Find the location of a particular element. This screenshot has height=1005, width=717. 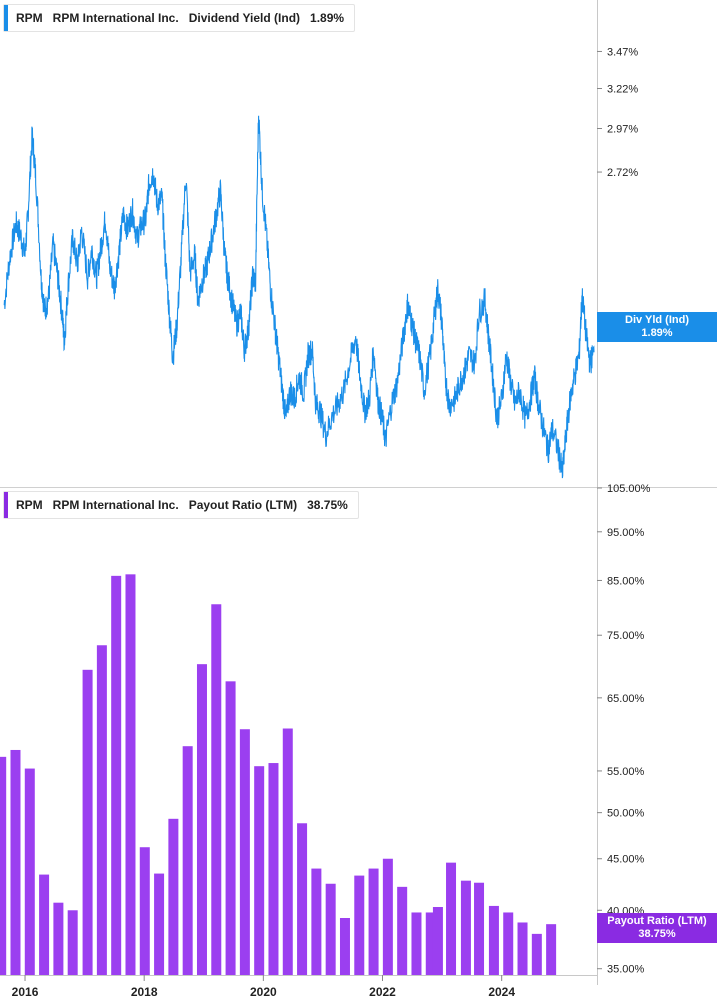

top-legend-ticker: RPM is located at coordinates (29, 18).